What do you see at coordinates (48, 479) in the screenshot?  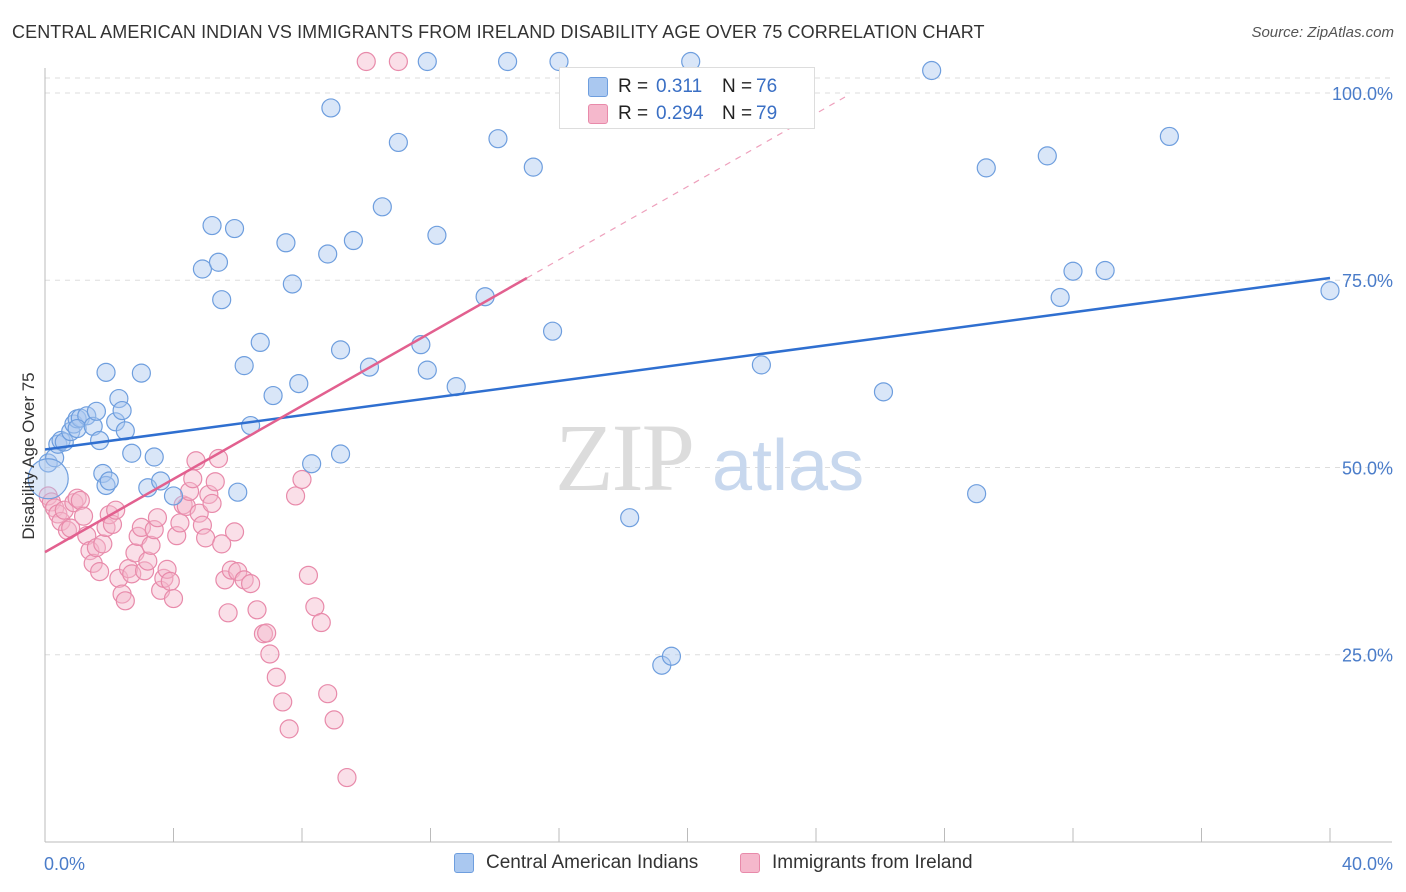 I see `data-point-cluster` at bounding box center [48, 479].